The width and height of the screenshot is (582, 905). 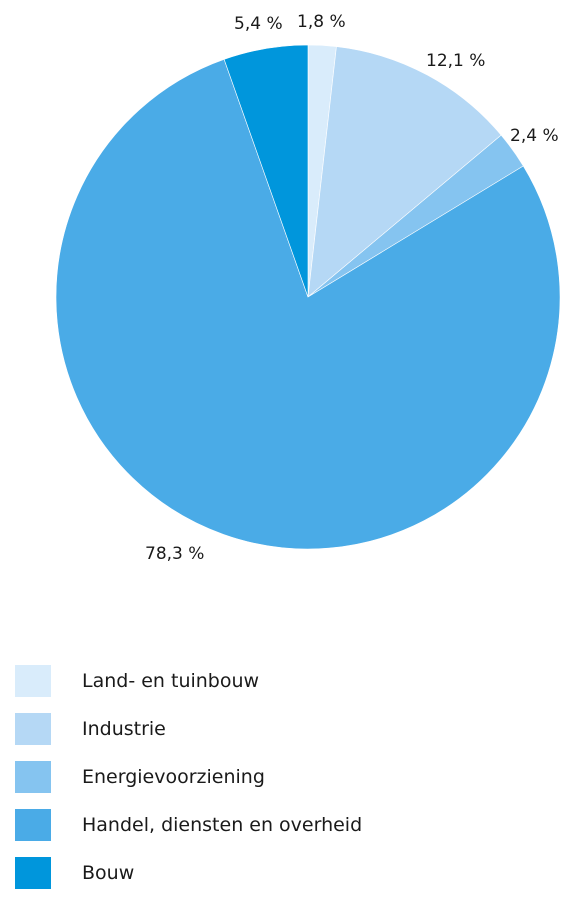 What do you see at coordinates (173, 777) in the screenshot?
I see `legend-label: Energievoorziening` at bounding box center [173, 777].